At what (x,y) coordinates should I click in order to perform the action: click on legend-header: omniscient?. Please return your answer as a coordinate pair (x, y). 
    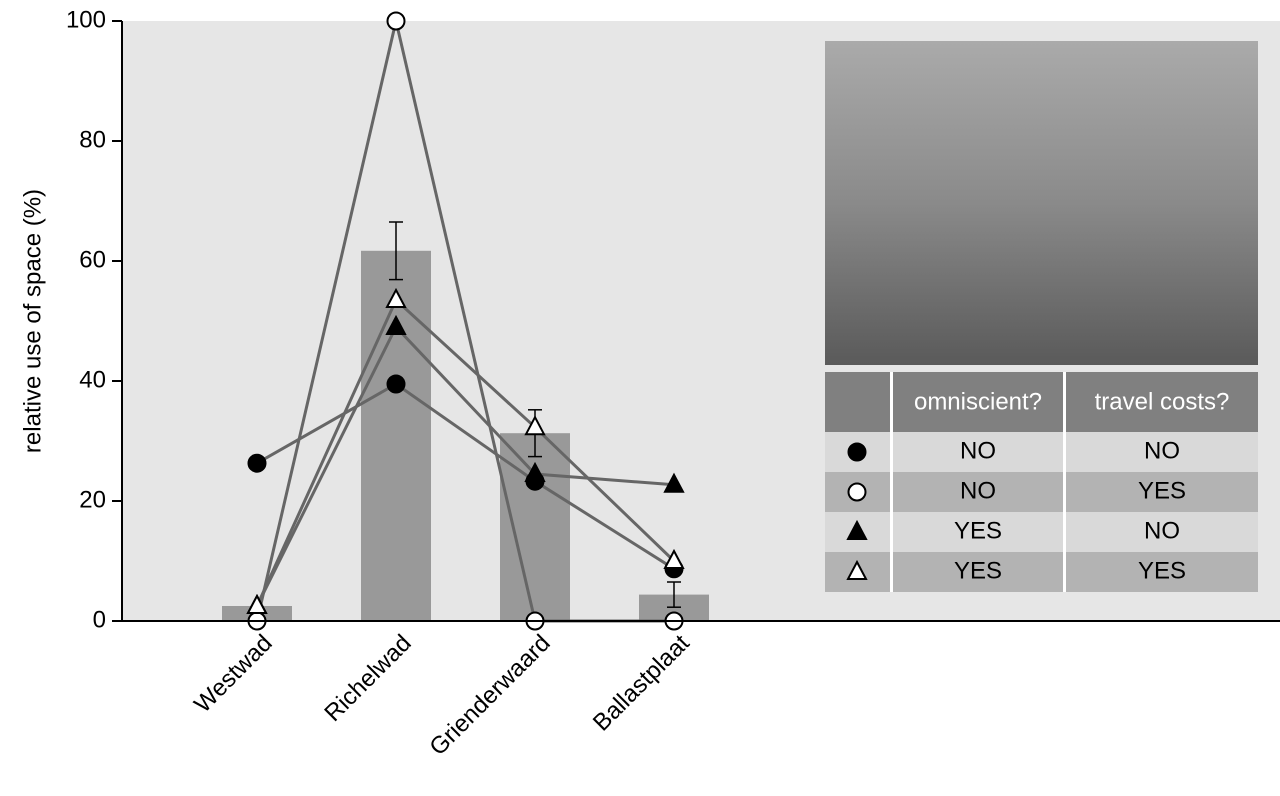
    Looking at the image, I should click on (978, 401).